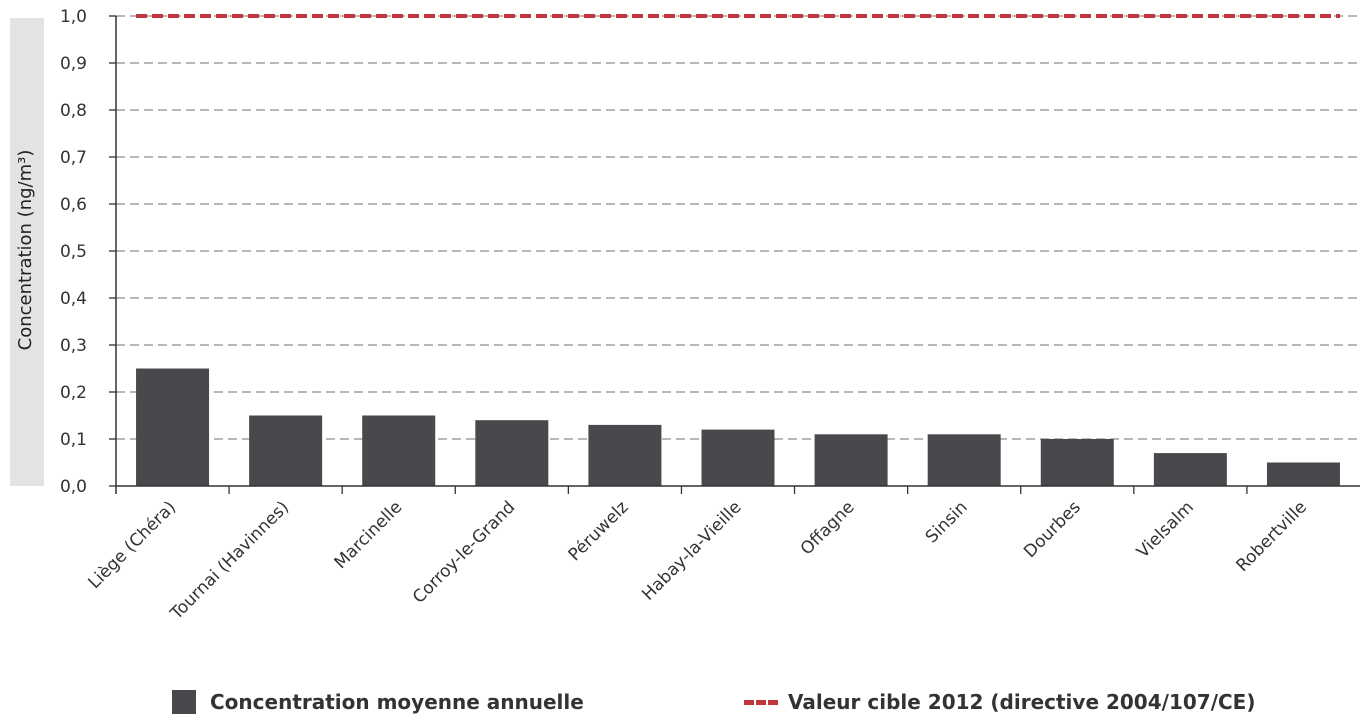 The width and height of the screenshot is (1366, 724). What do you see at coordinates (691, 550) in the screenshot?
I see `x-tick-label: Habay-la-Vieille` at bounding box center [691, 550].